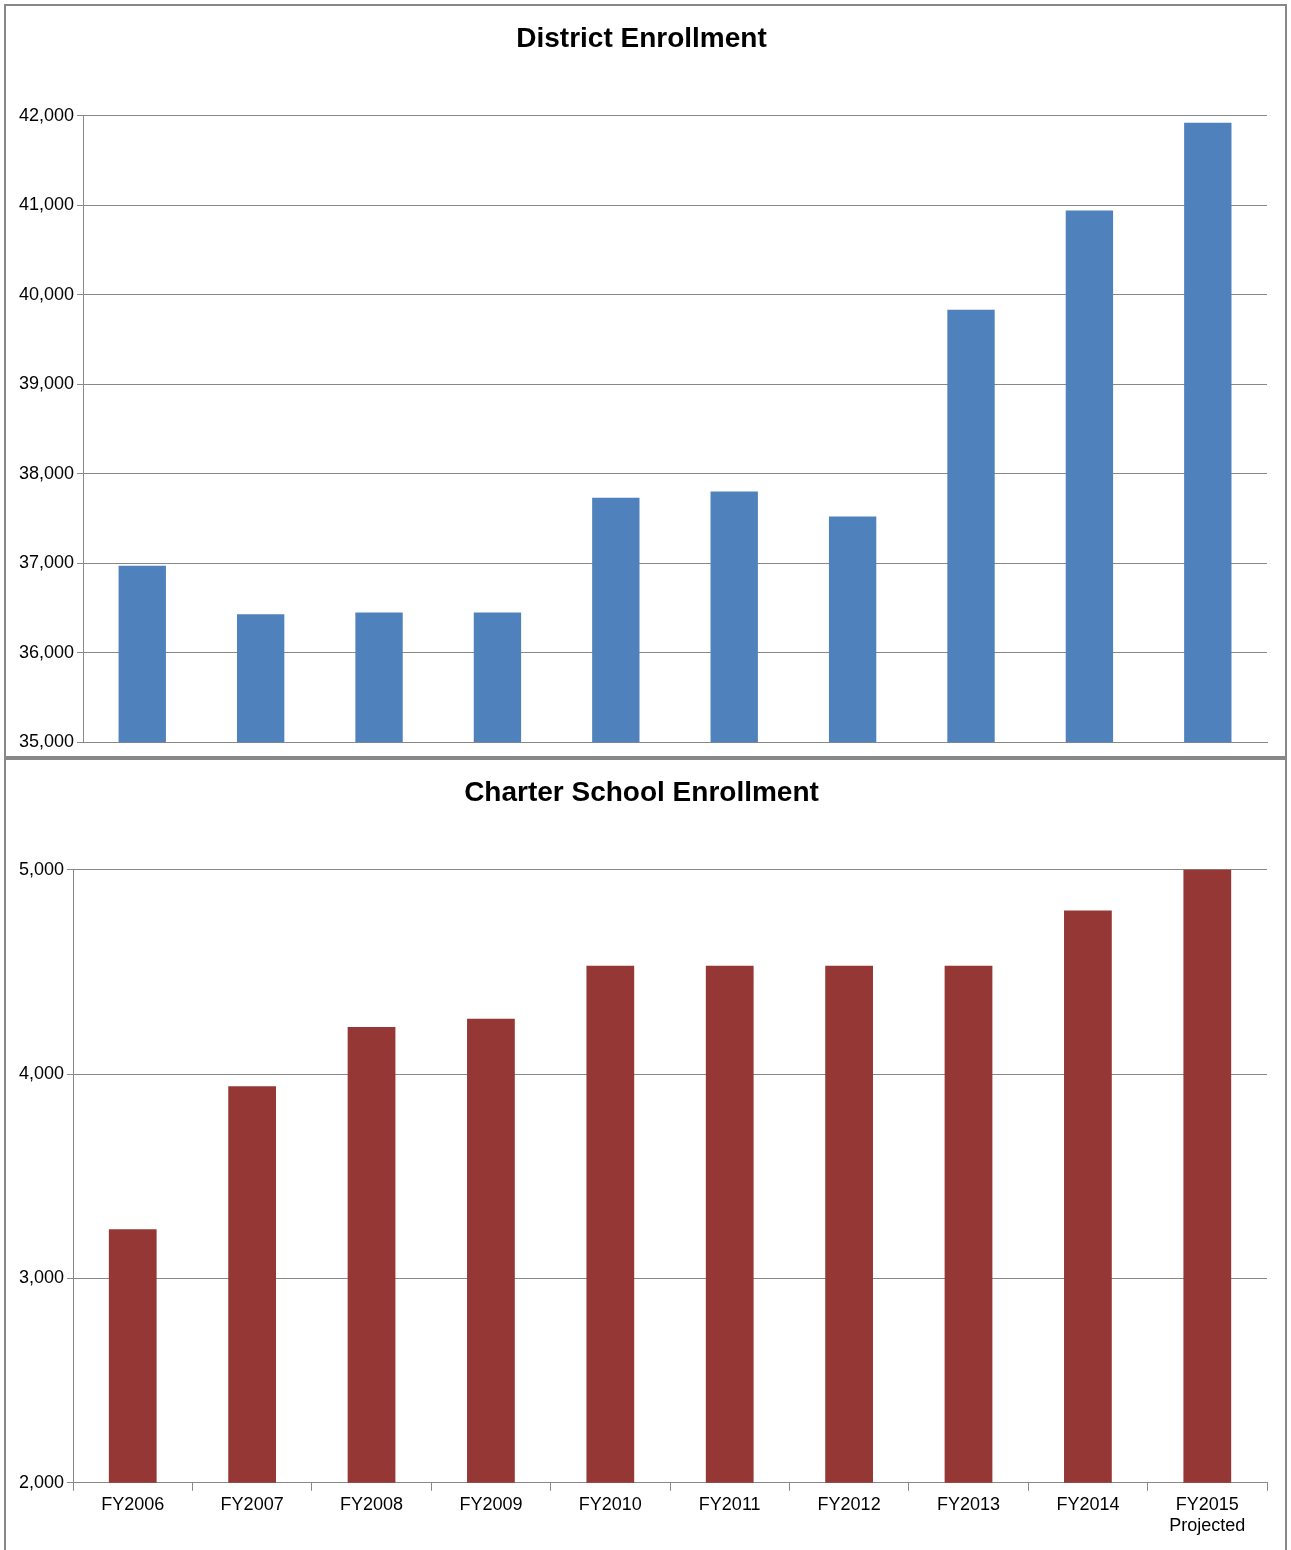  I want to click on y-tick-label: 35,000, so click(46, 741).